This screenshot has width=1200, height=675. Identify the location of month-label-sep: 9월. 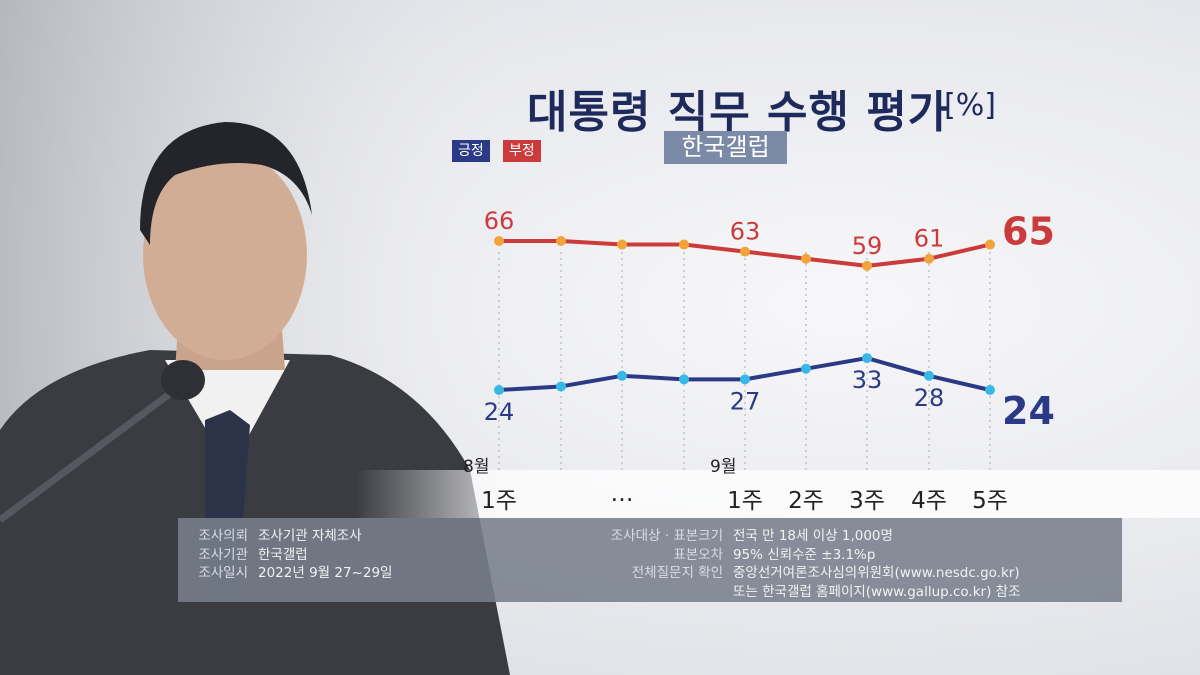
(723, 467).